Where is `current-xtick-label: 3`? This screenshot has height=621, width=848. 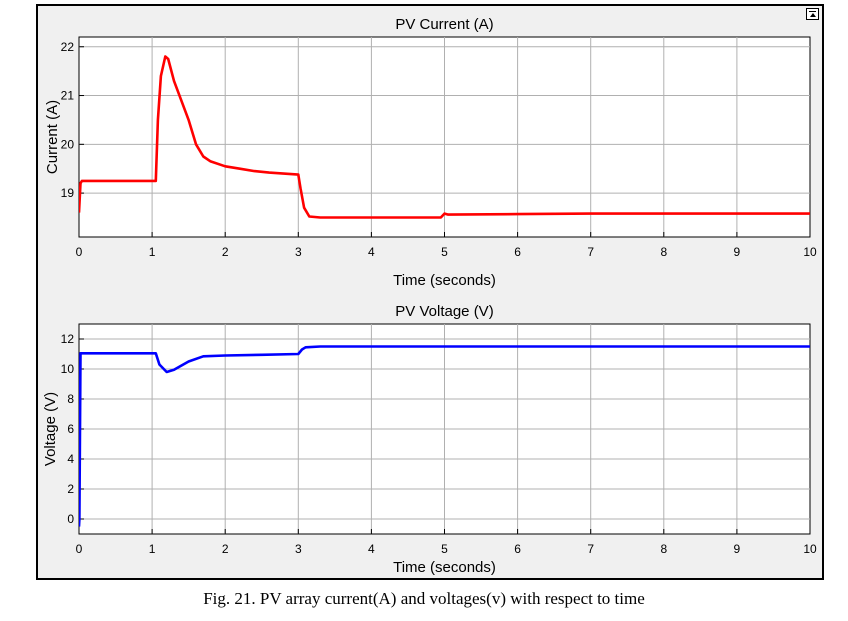 current-xtick-label: 3 is located at coordinates (298, 252).